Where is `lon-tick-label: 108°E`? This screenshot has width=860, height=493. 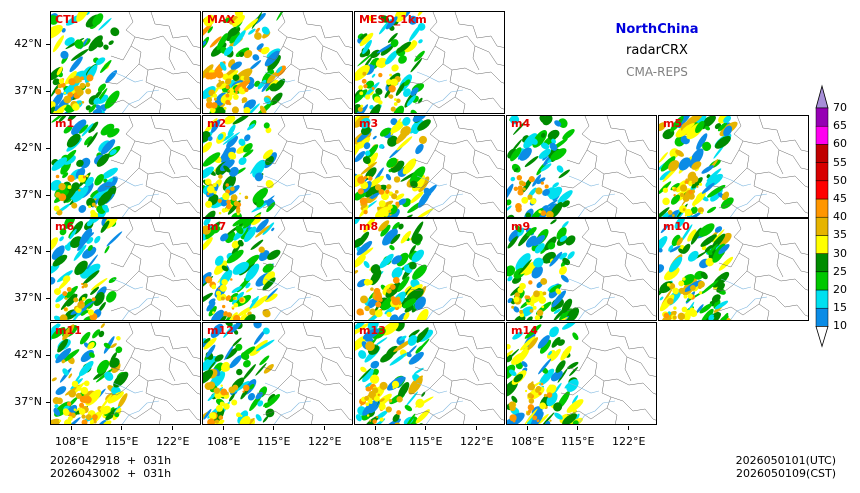
lon-tick-label: 108°E is located at coordinates (72, 441).